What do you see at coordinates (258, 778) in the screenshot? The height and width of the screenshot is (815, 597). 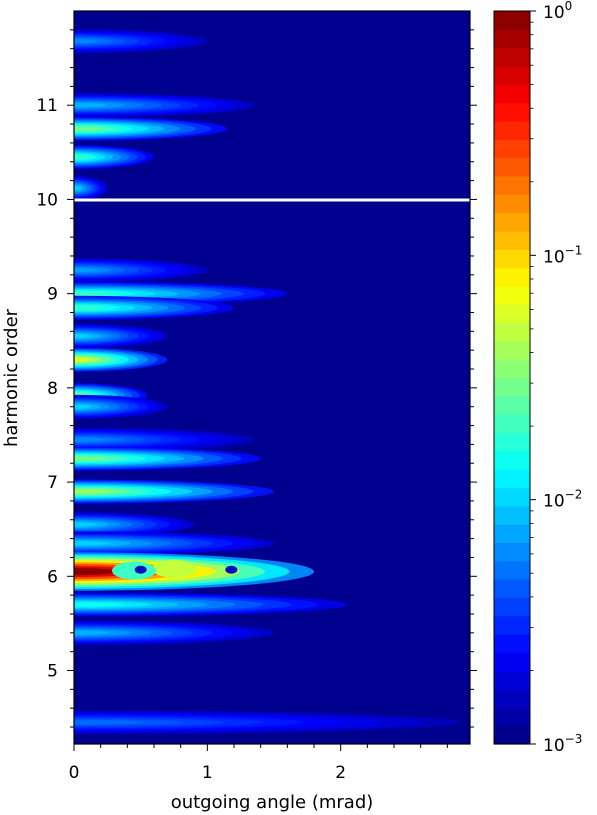 I see `x-axis: 0 1 2 outgoing angle (mrad)` at bounding box center [258, 778].